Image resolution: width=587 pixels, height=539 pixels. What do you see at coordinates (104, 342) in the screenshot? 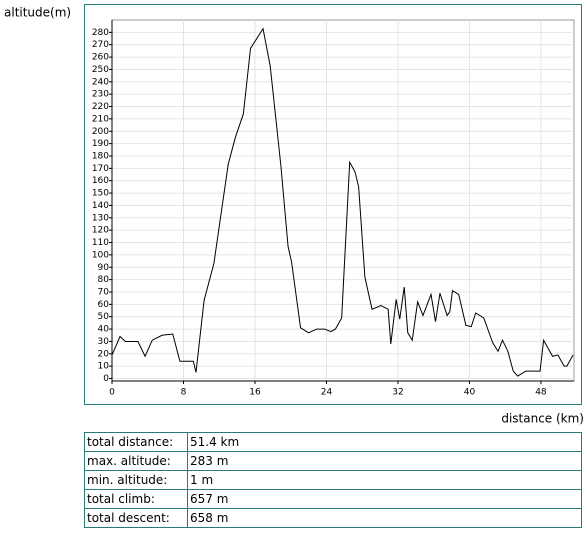
I see `y-tick-label: 30` at bounding box center [104, 342].